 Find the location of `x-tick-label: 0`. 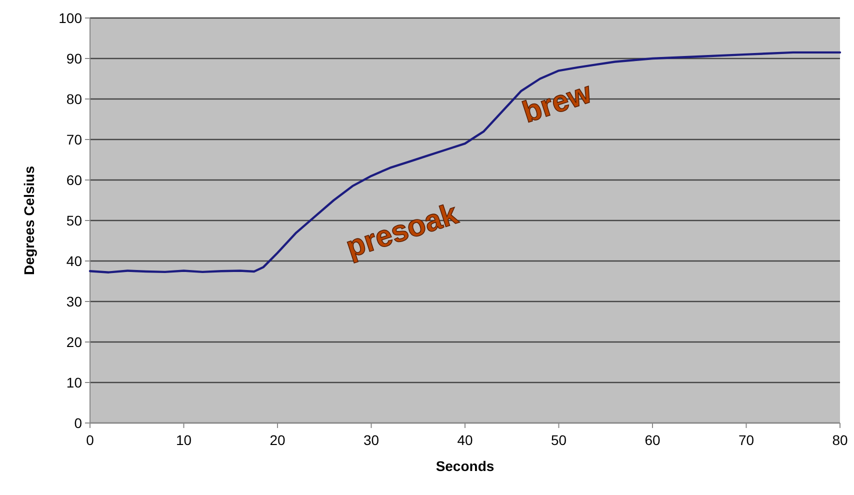

x-tick-label: 0 is located at coordinates (90, 440).